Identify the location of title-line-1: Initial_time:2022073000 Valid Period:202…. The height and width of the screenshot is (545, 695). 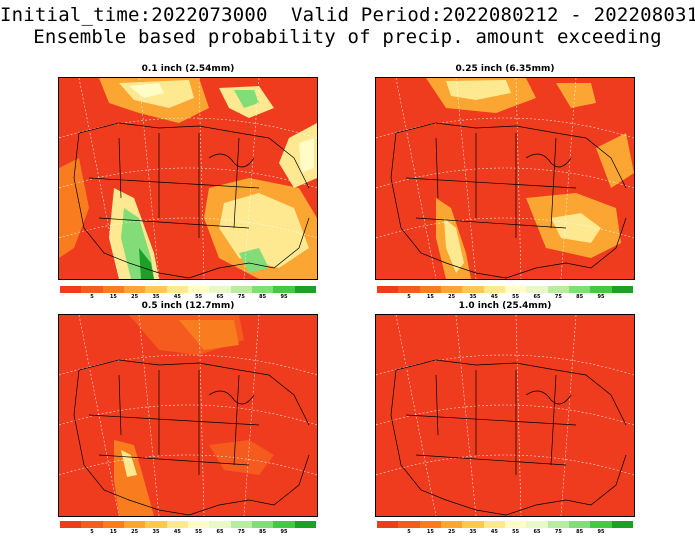
(347, 15).